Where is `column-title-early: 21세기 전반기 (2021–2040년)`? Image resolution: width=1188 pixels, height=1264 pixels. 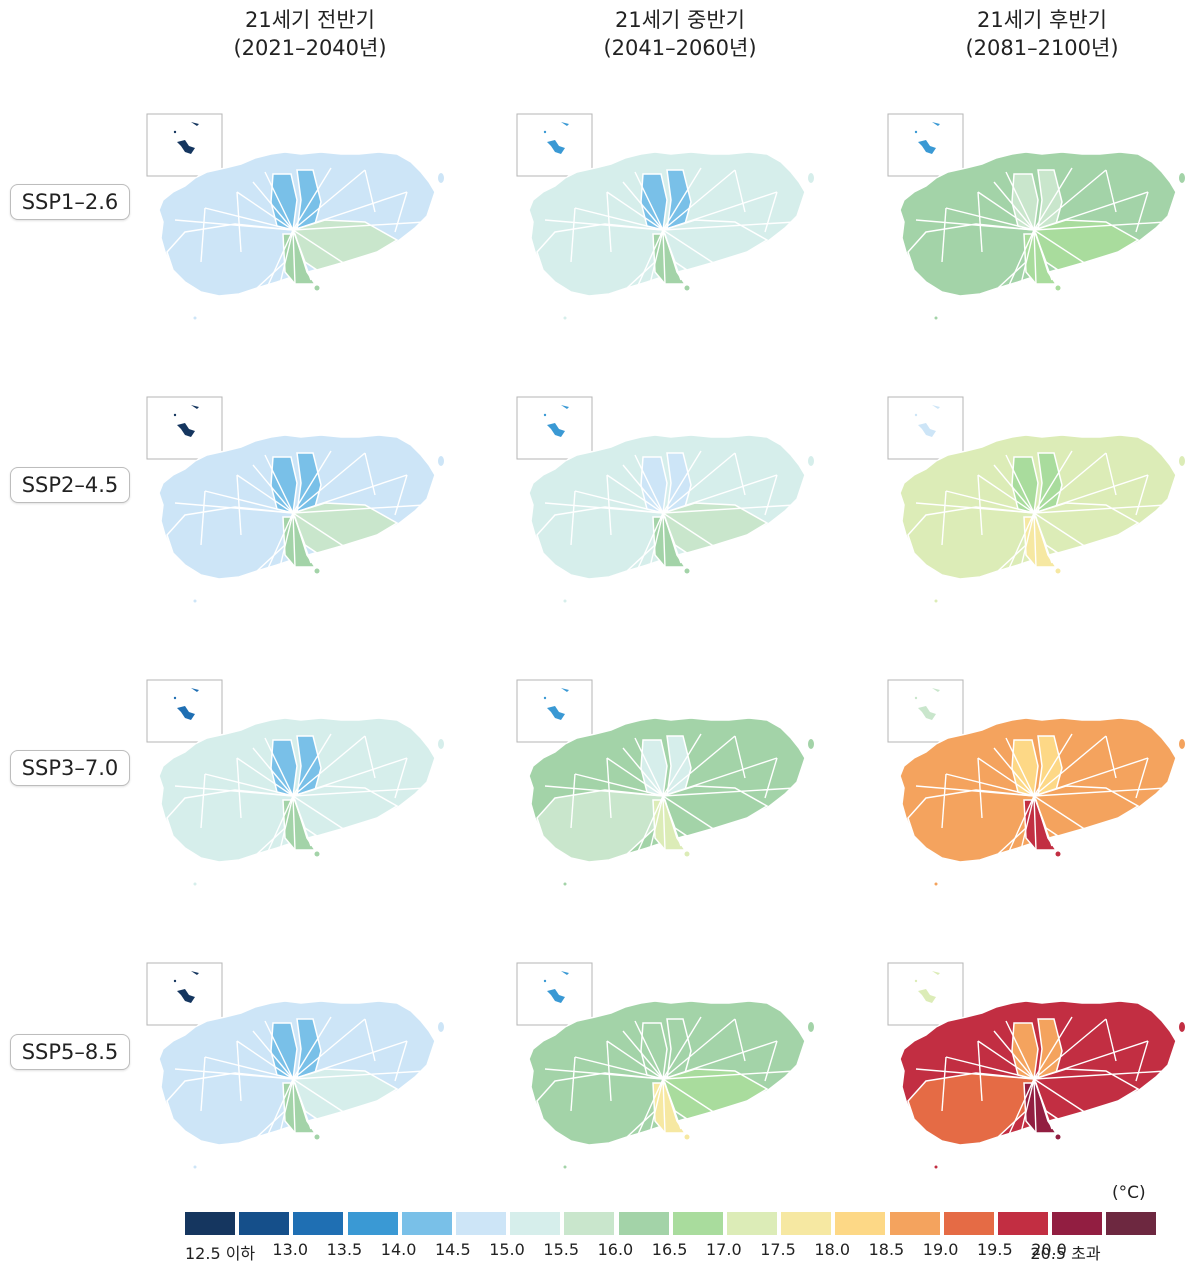
column-title-early: 21세기 전반기 (2021–2040년) is located at coordinates (310, 34).